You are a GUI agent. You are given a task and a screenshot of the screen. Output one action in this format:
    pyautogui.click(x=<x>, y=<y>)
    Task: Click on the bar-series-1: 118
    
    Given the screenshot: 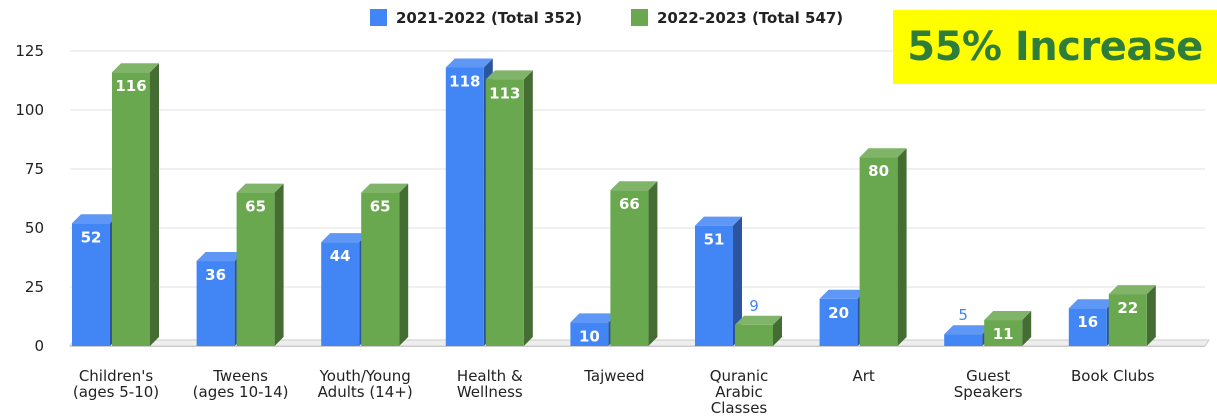 What is the action you would take?
    pyautogui.click(x=469, y=202)
    